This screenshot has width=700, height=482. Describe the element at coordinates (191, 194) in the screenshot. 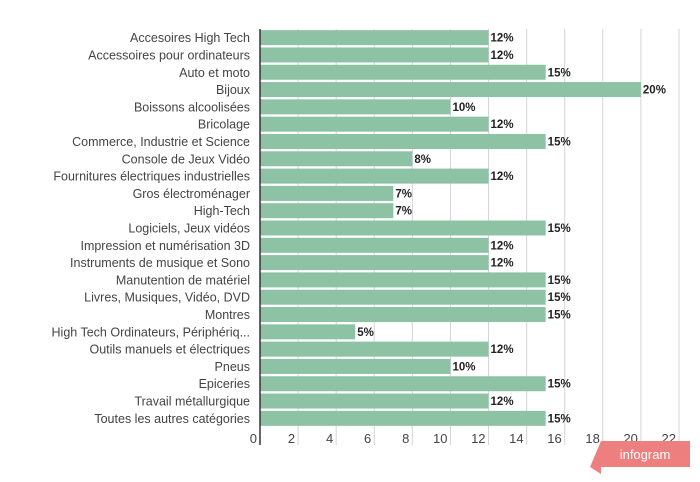

I see `category-label: Gros électroménager` at that location.